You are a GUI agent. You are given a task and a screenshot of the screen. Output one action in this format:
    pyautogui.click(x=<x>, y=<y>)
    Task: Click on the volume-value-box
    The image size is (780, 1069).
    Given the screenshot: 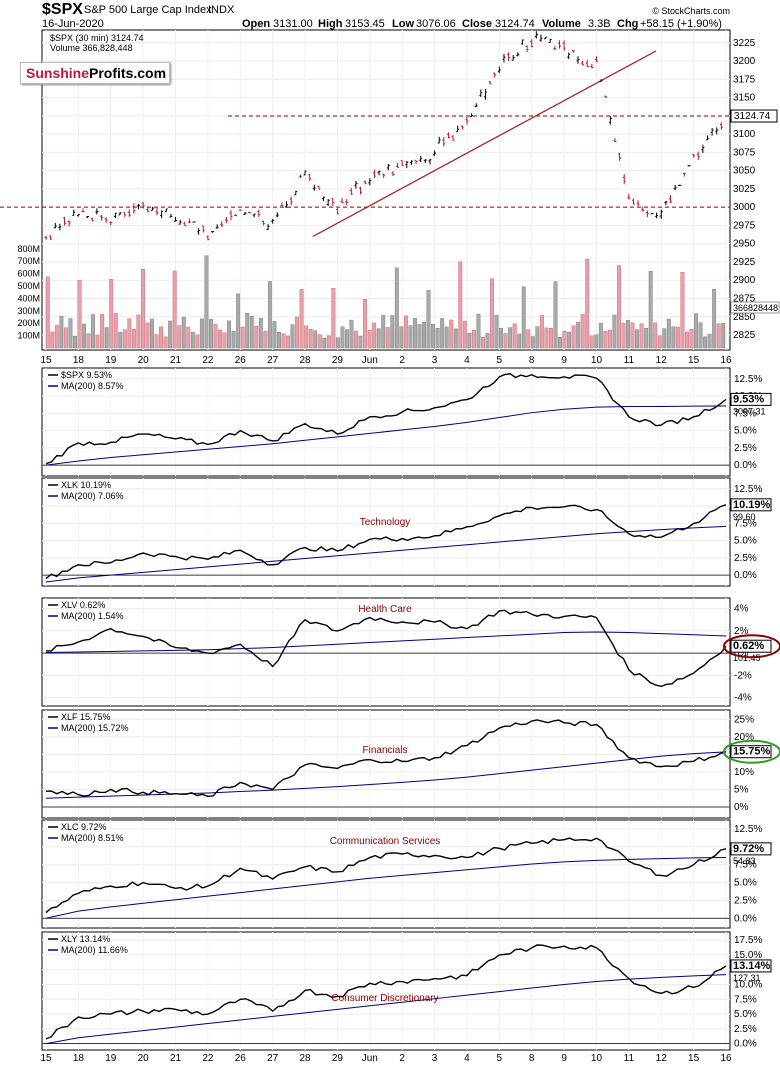 What is the action you would take?
    pyautogui.click(x=755, y=307)
    